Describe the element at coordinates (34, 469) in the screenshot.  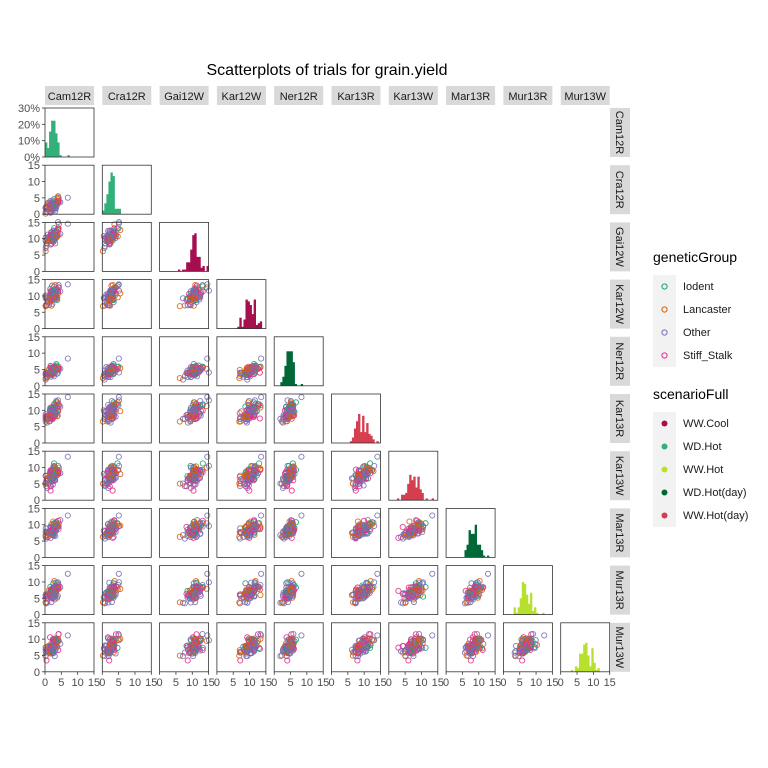
I see `y-tick-label: 10` at that location.